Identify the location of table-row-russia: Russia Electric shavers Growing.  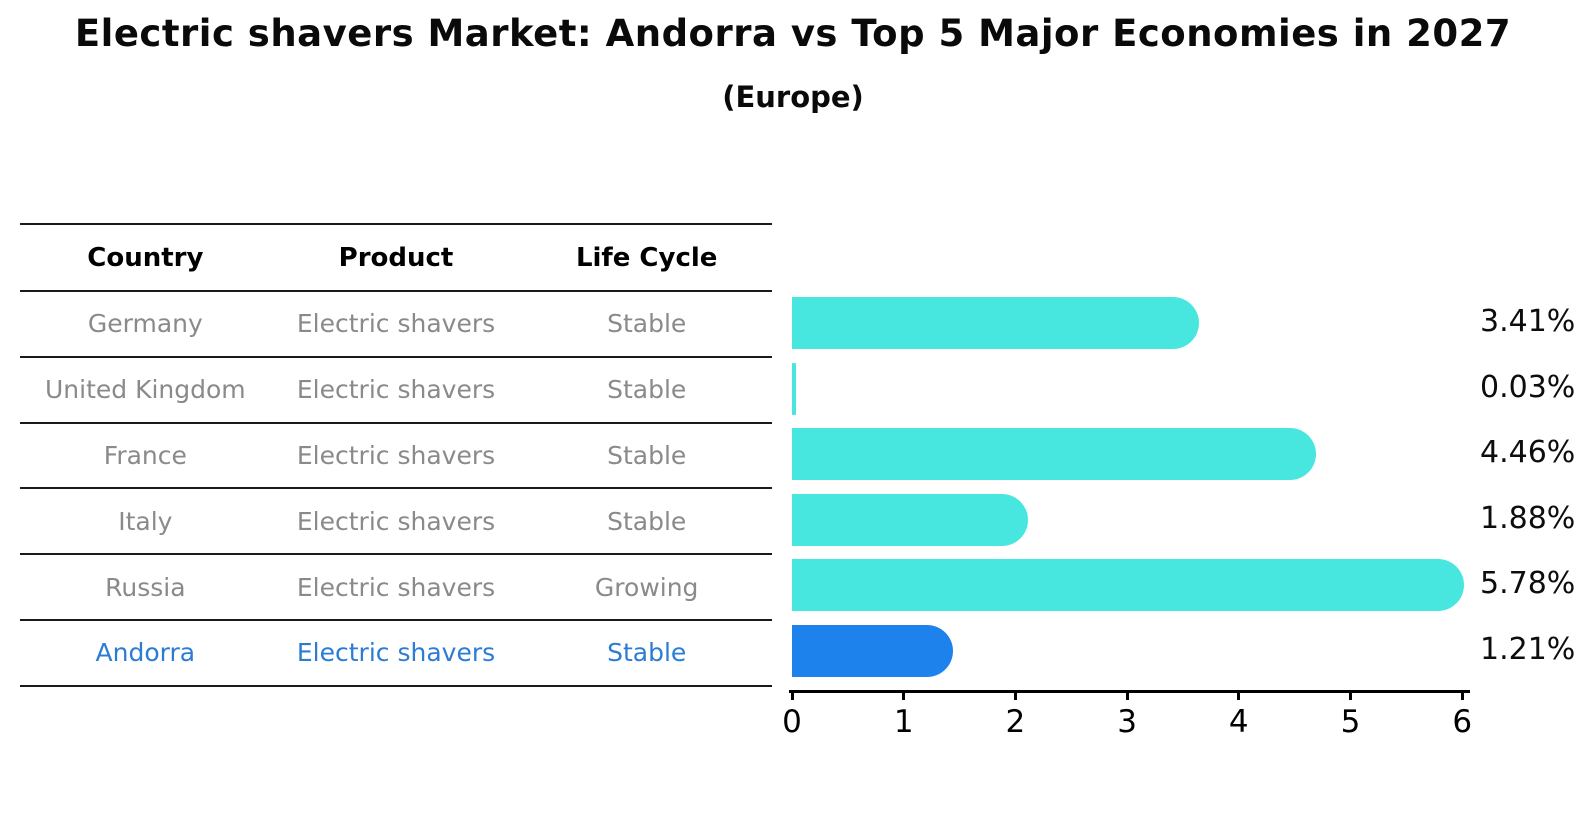
(396, 588).